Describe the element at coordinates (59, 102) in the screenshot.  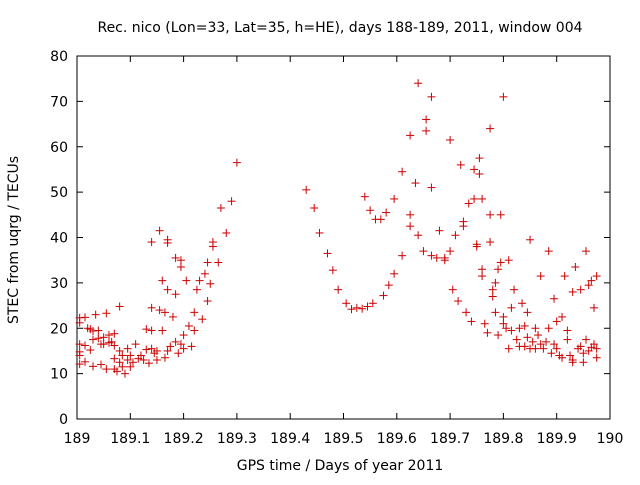
I see `y-tick-label: 70` at that location.